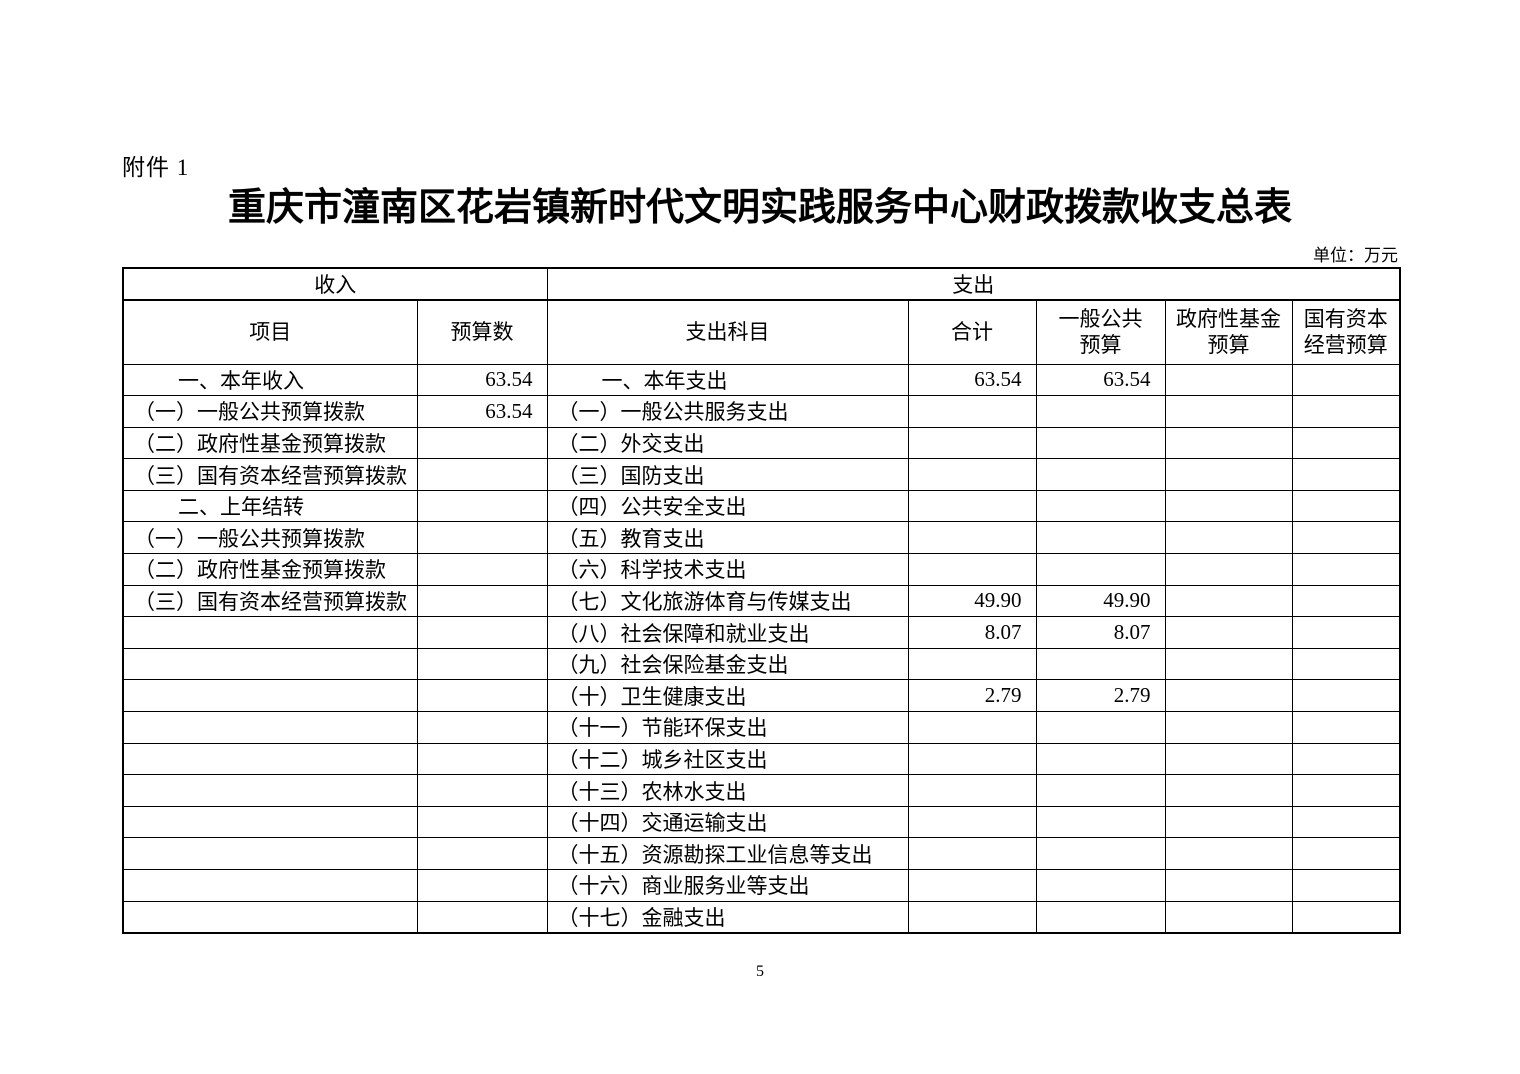  I want to click on table-row: （十五）资源勘探工业信息等支出, so click(761, 853).